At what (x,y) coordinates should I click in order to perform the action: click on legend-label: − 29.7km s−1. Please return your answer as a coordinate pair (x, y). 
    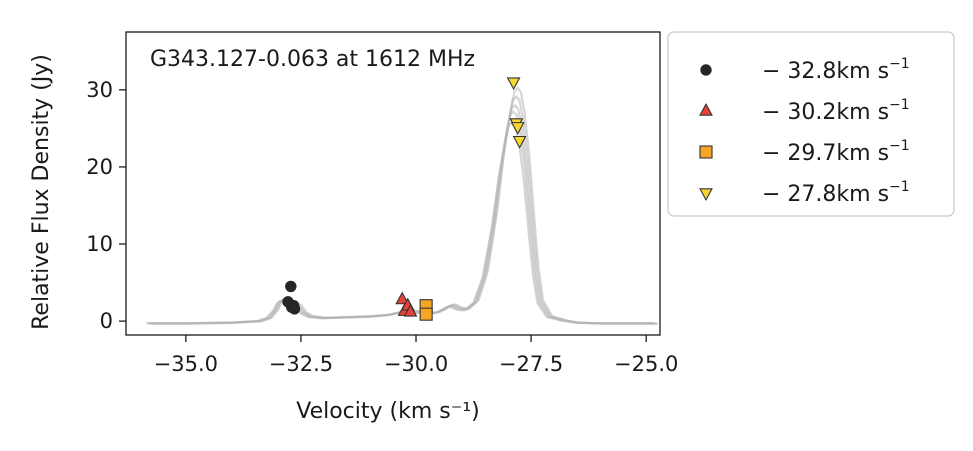
    Looking at the image, I should click on (836, 152).